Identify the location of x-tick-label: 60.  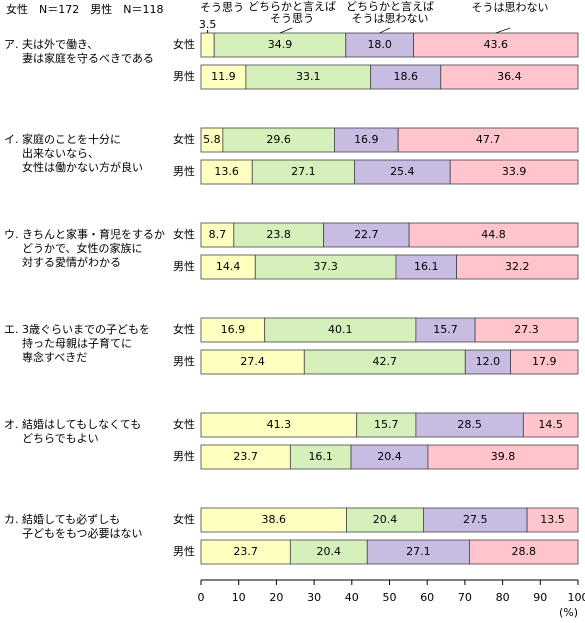
(427, 597).